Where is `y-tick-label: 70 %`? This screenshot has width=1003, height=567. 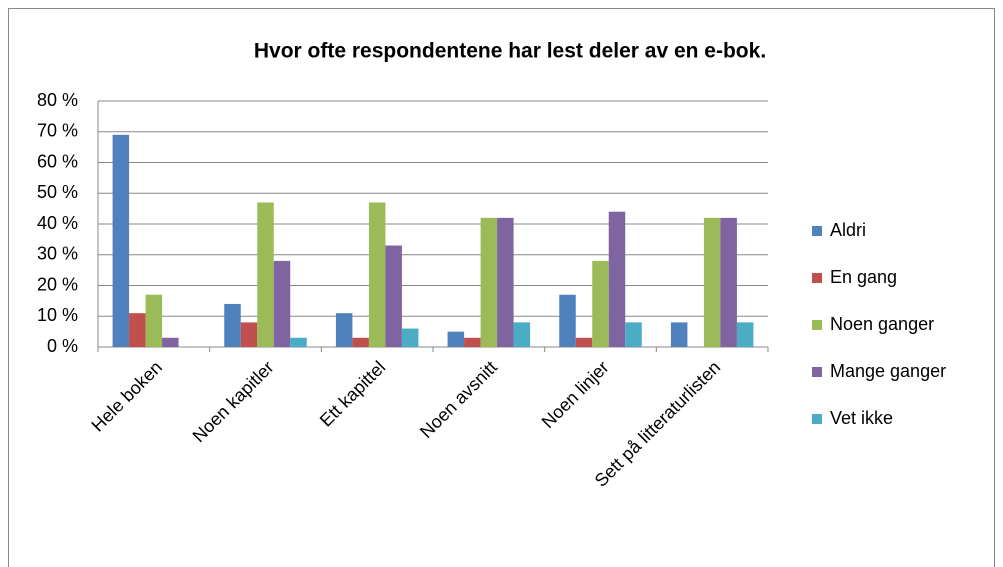 y-tick-label: 70 % is located at coordinates (57, 131).